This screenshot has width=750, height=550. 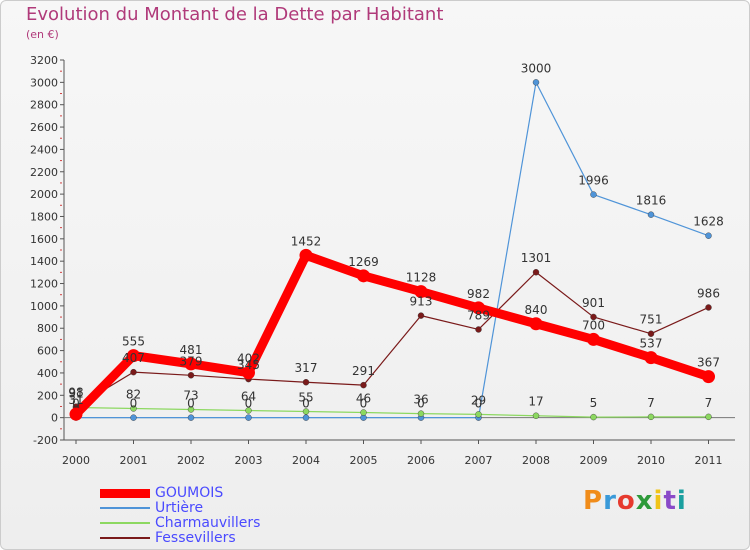 I want to click on data-label: 73, so click(x=190, y=395).